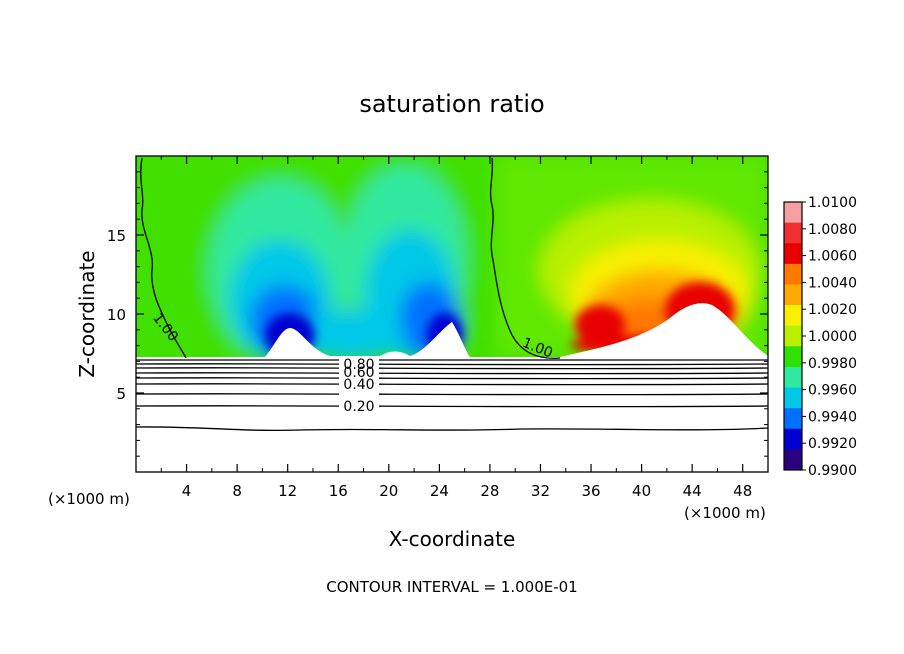  I want to click on chart-title: saturation ratio, so click(451, 104).